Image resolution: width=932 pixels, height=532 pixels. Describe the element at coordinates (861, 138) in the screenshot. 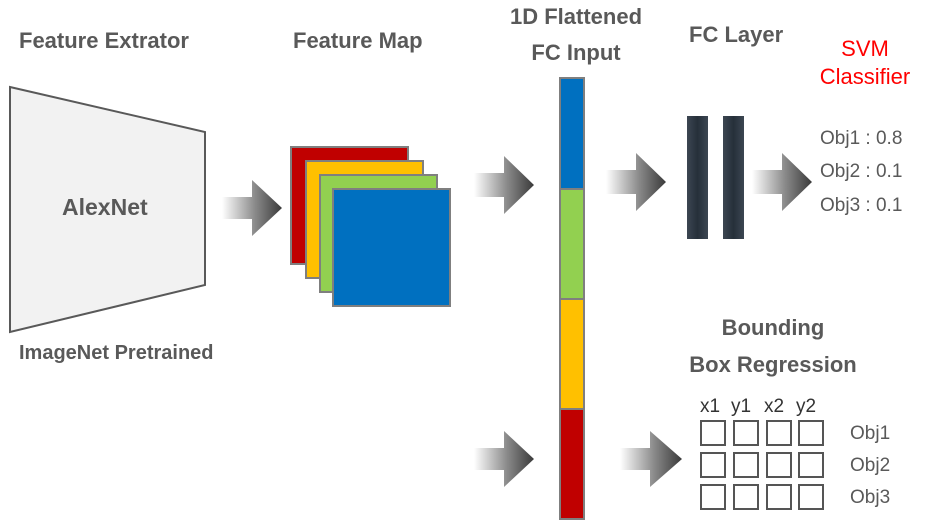

I see `svm-output-1: Obj1 : 0.8` at that location.